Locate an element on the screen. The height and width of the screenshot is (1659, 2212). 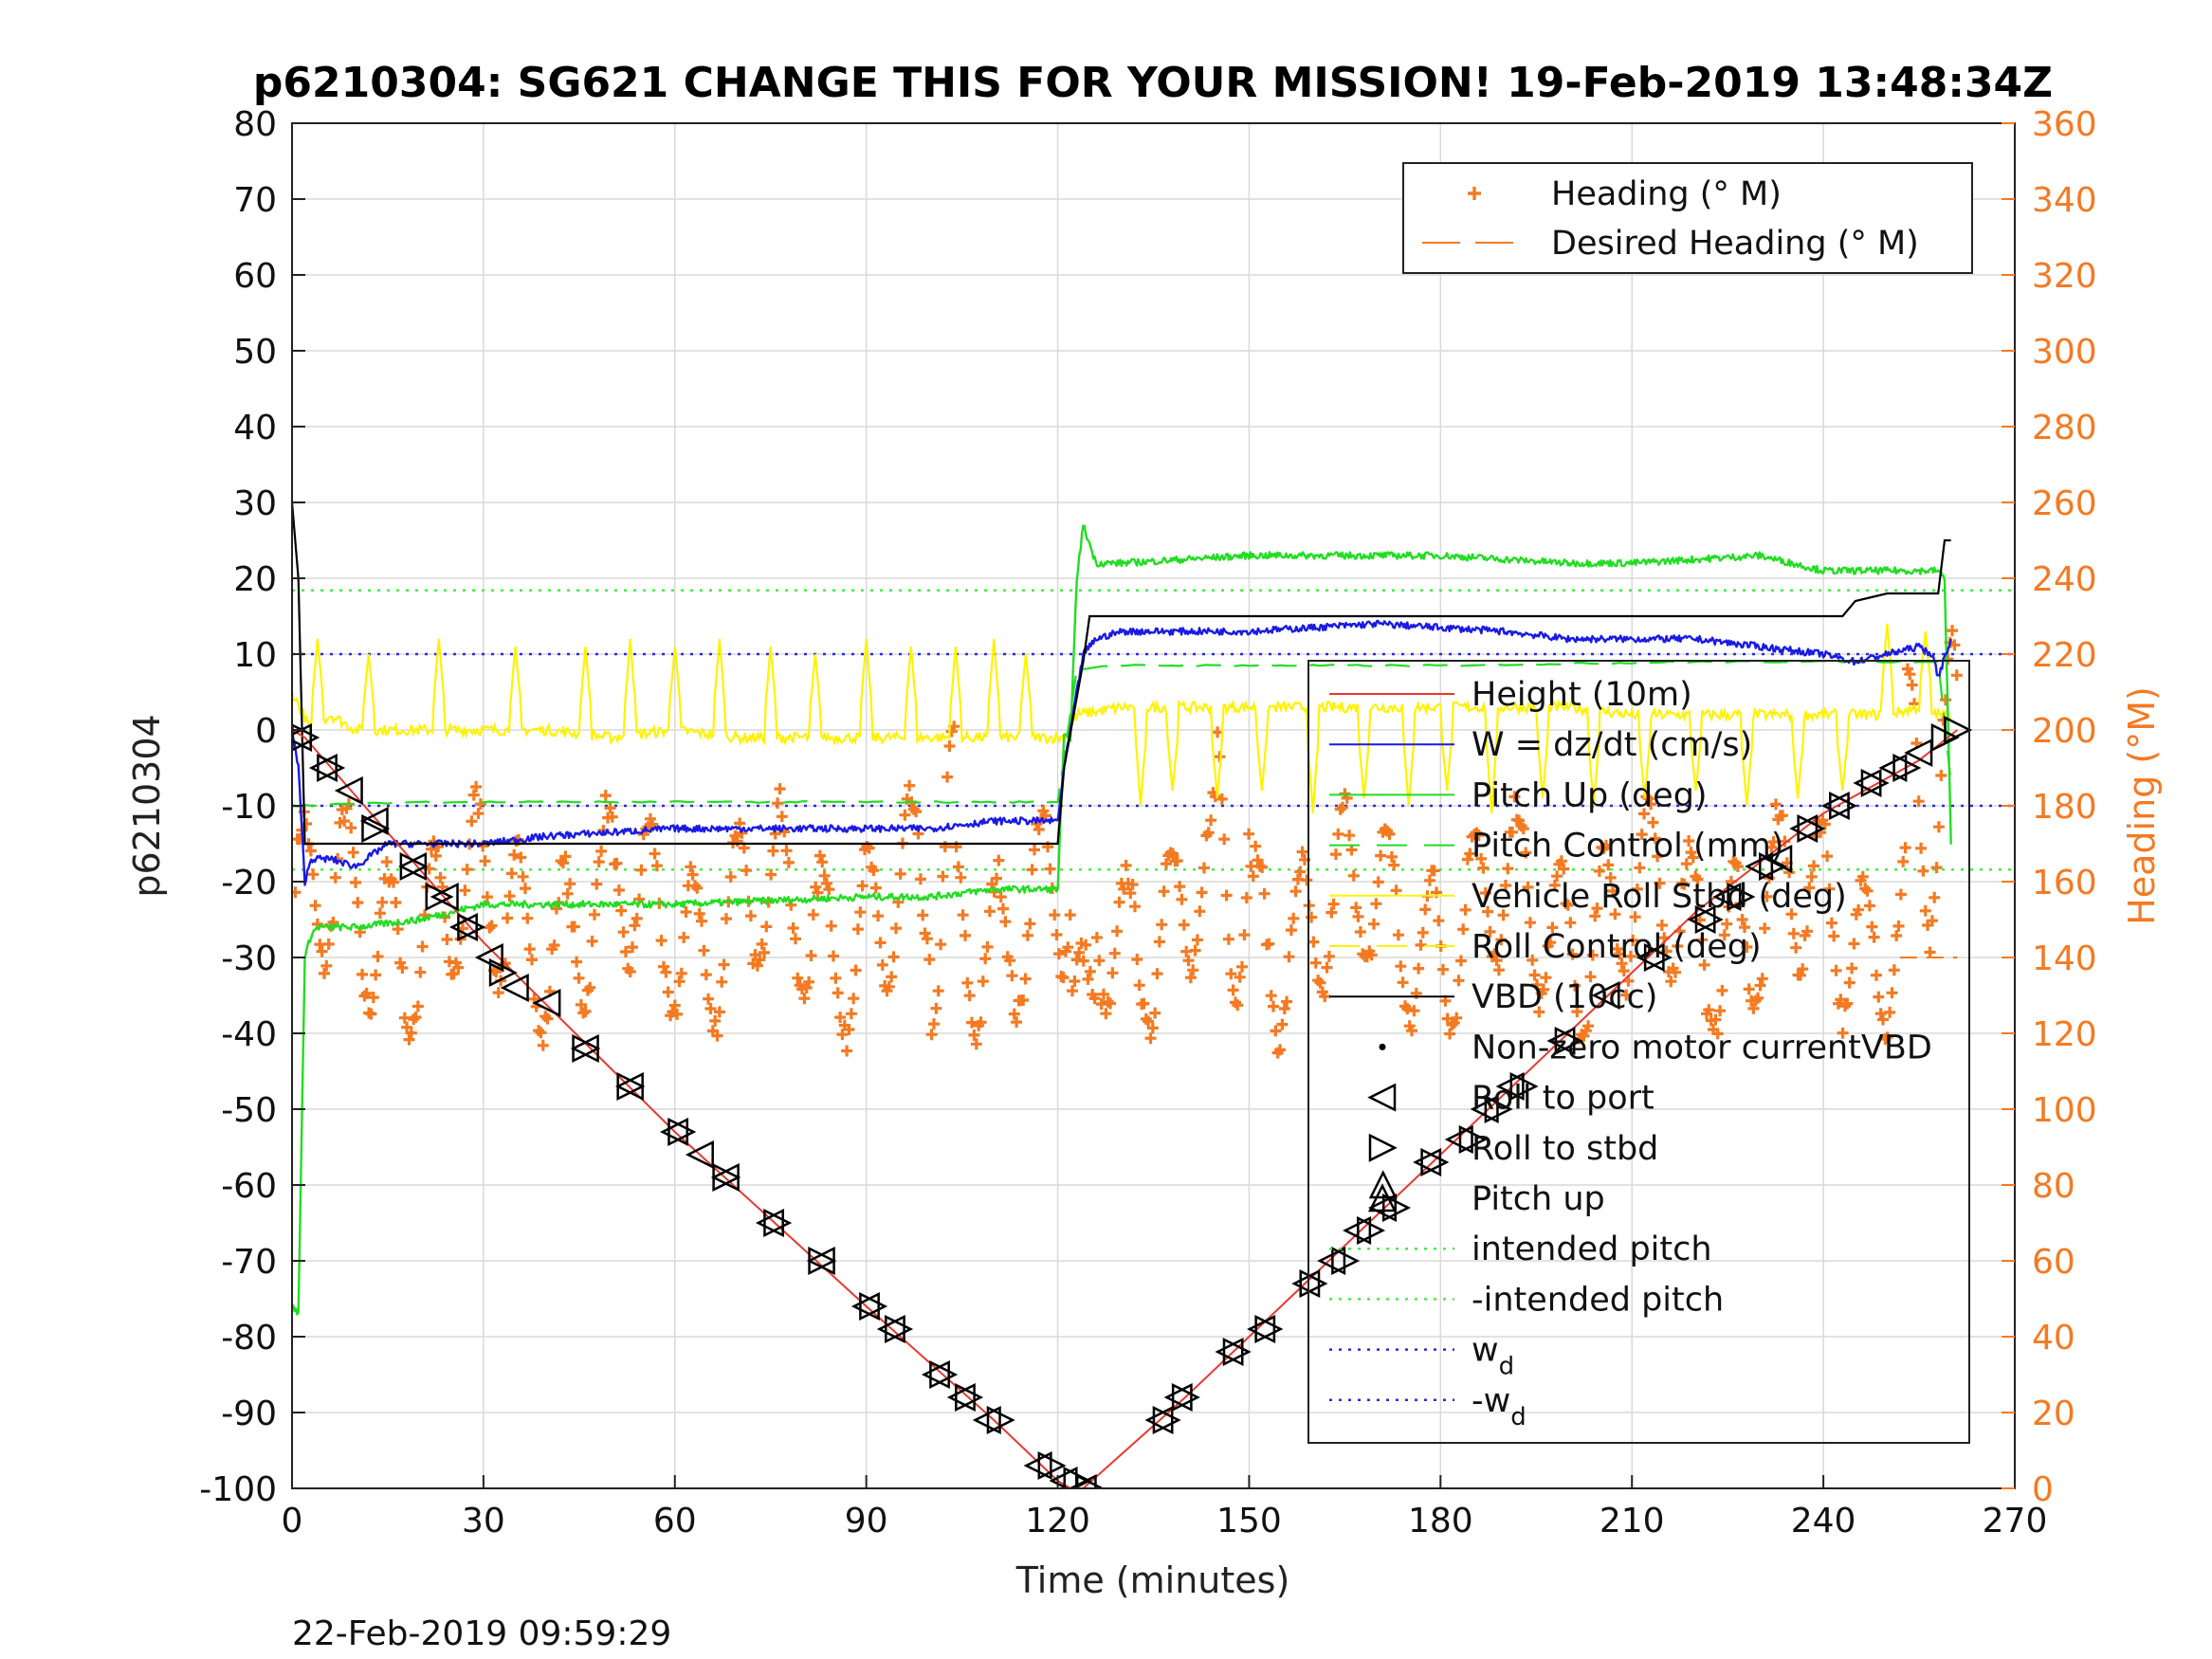
y2-tick-label: 320 is located at coordinates (2064, 276).